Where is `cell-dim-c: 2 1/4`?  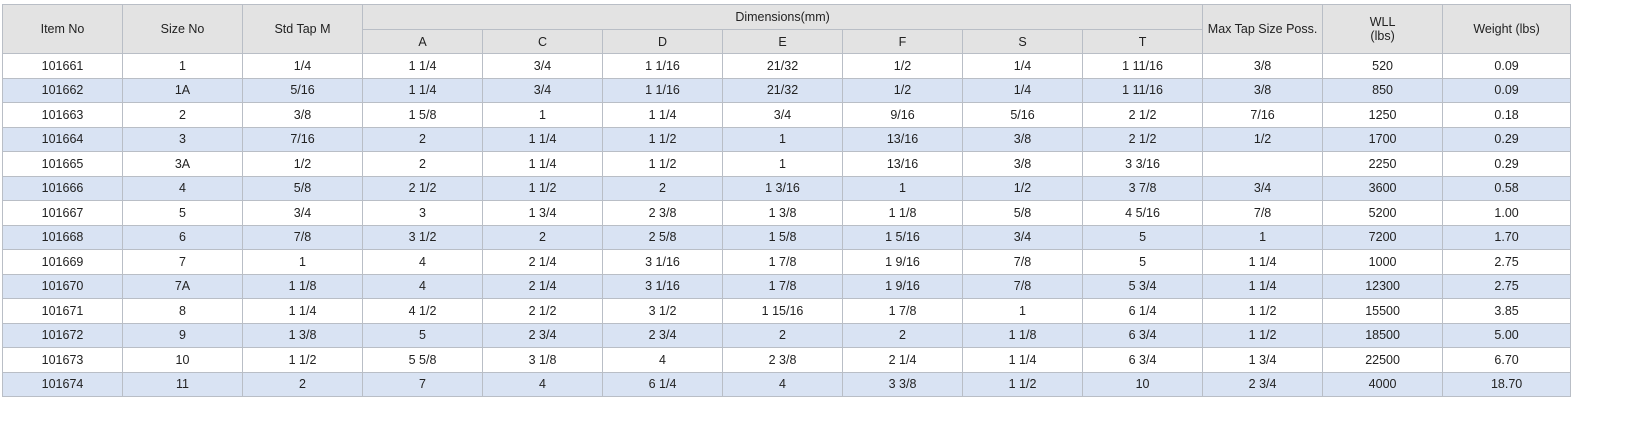
cell-dim-c: 2 1/4 is located at coordinates (542, 286).